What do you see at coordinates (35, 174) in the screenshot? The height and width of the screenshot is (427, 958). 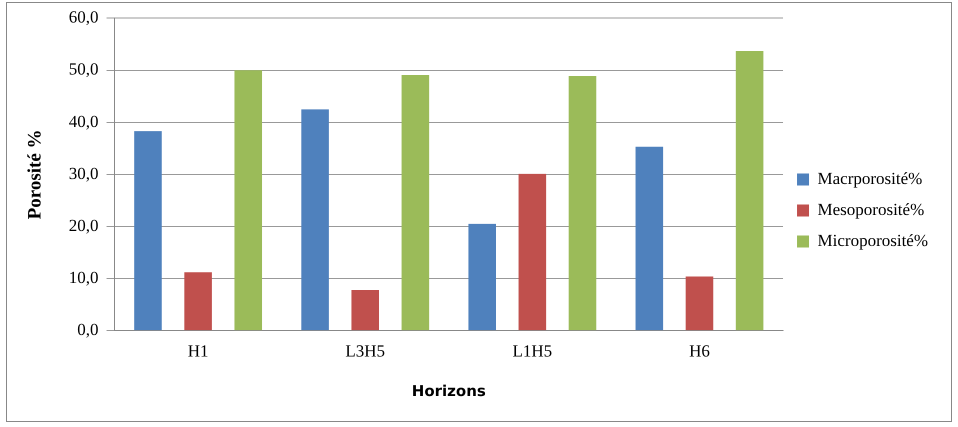 I see `y-axis-title: Porosité %` at bounding box center [35, 174].